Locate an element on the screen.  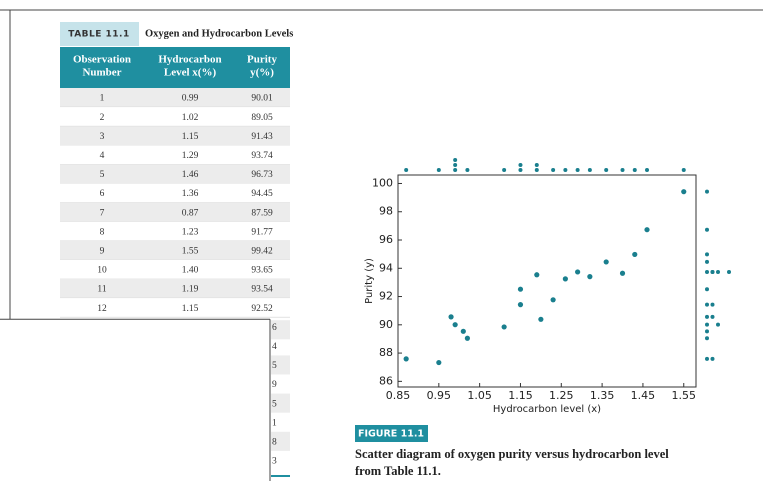
table-cell: 91.43 is located at coordinates (262, 137).